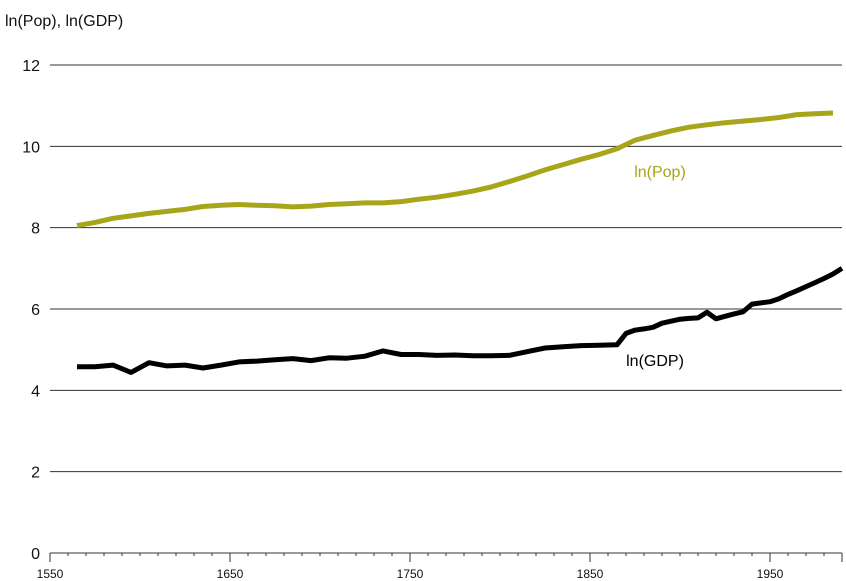 The height and width of the screenshot is (581, 846). What do you see at coordinates (35, 229) in the screenshot?
I see `y-tick-label: 8` at bounding box center [35, 229].